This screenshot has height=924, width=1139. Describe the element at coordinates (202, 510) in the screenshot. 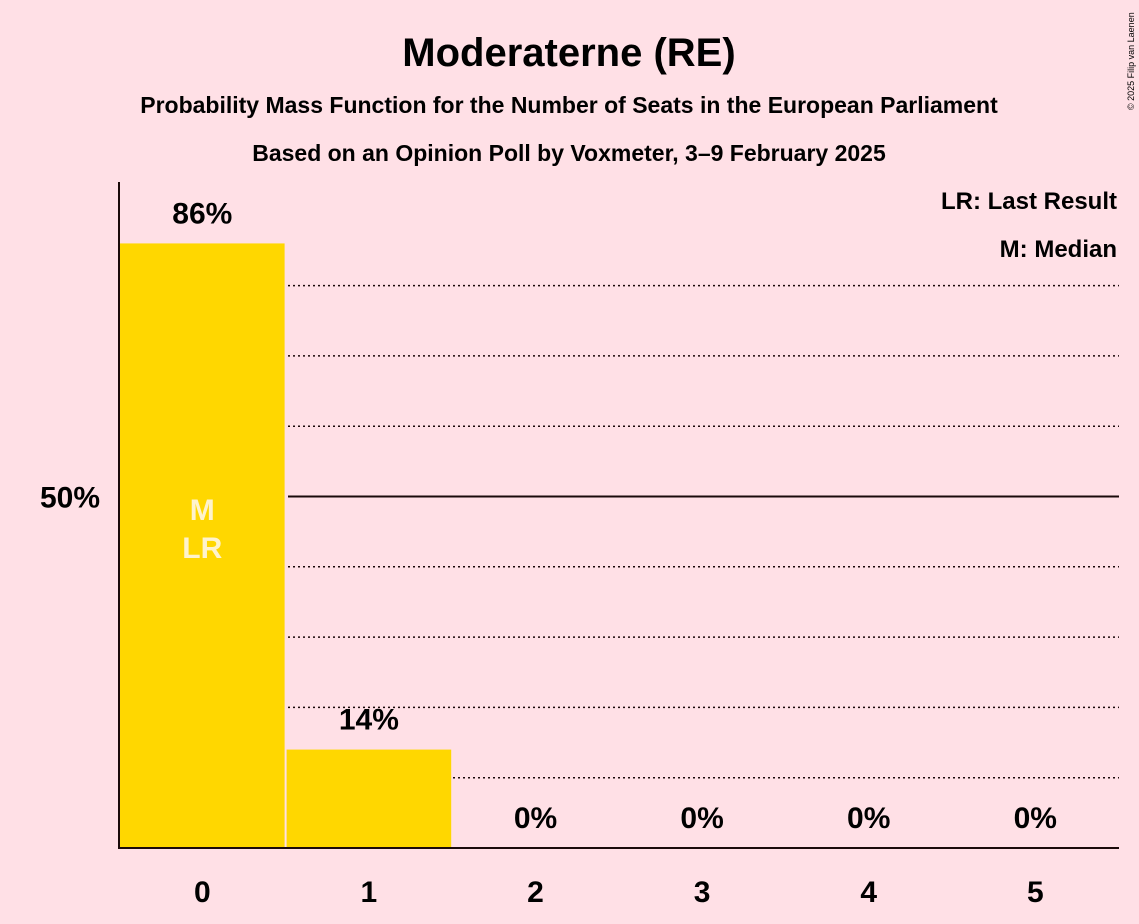

I see `median-marker: M` at that location.